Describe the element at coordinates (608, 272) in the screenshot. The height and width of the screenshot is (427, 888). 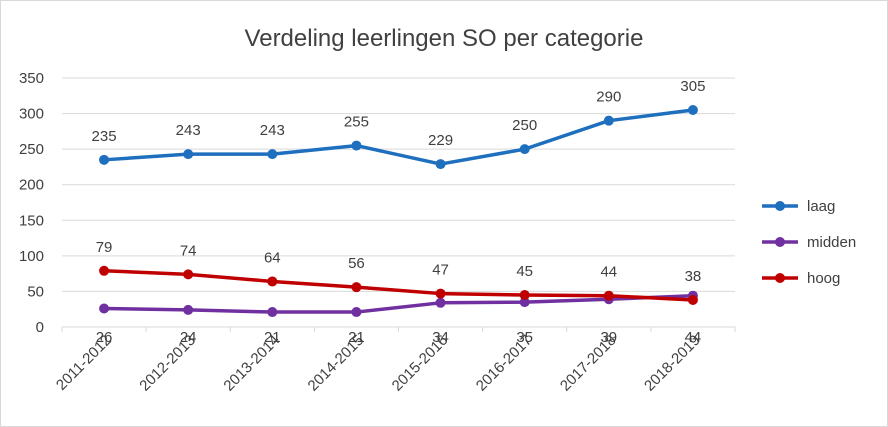
I see `data-label-hoog: 44` at that location.